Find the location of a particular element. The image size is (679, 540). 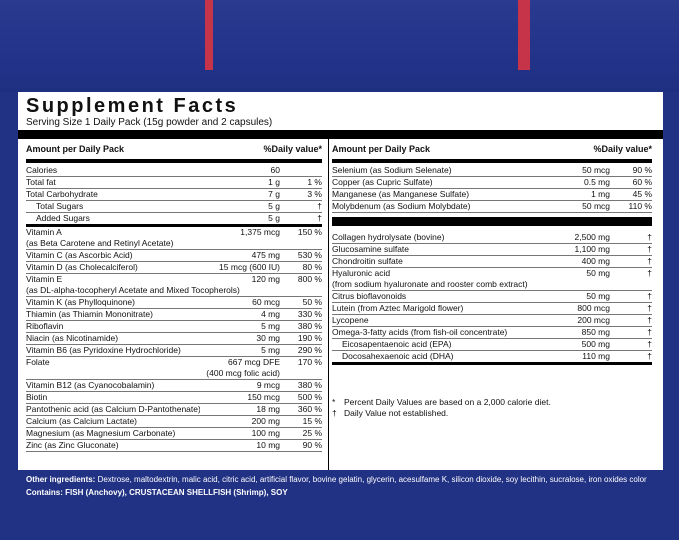

nutrient-row: Niacin (as Nicotinamide) 30 mg 190 % is located at coordinates (174, 339).